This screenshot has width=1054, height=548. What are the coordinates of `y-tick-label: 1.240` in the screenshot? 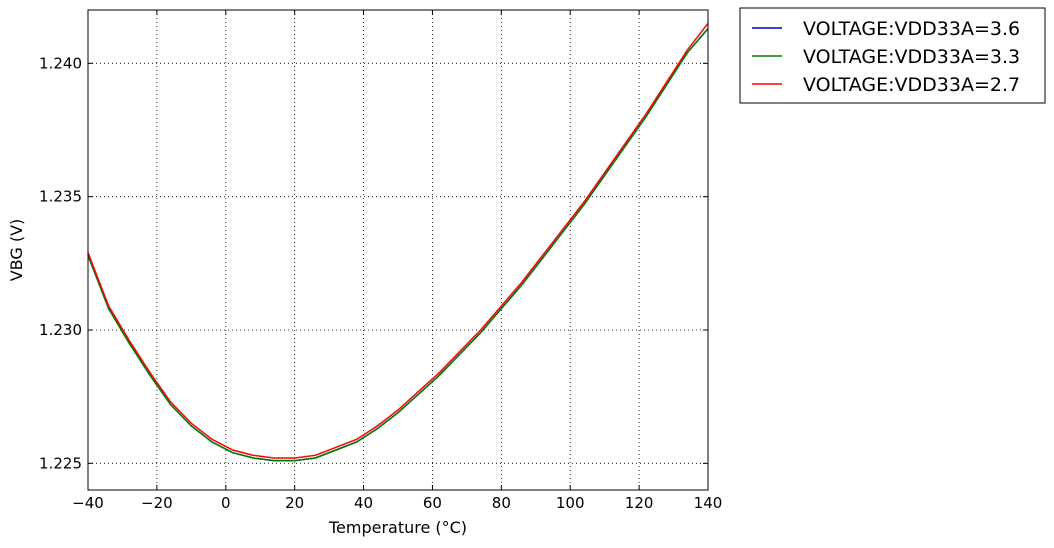 It's located at (60, 63).